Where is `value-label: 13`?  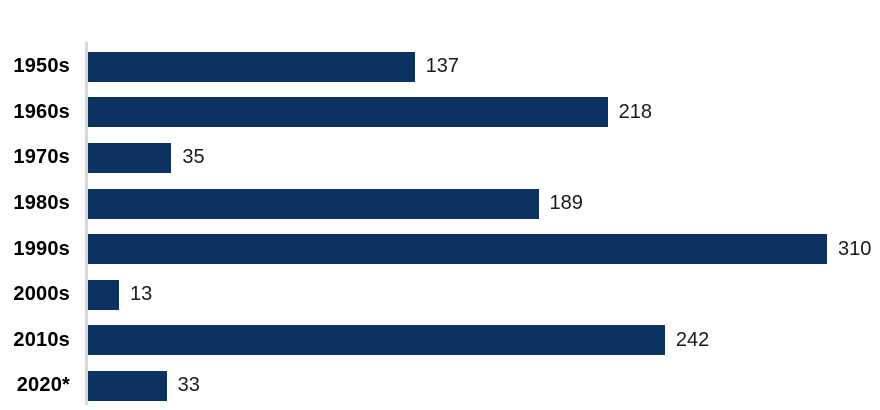 value-label: 13 is located at coordinates (141, 294).